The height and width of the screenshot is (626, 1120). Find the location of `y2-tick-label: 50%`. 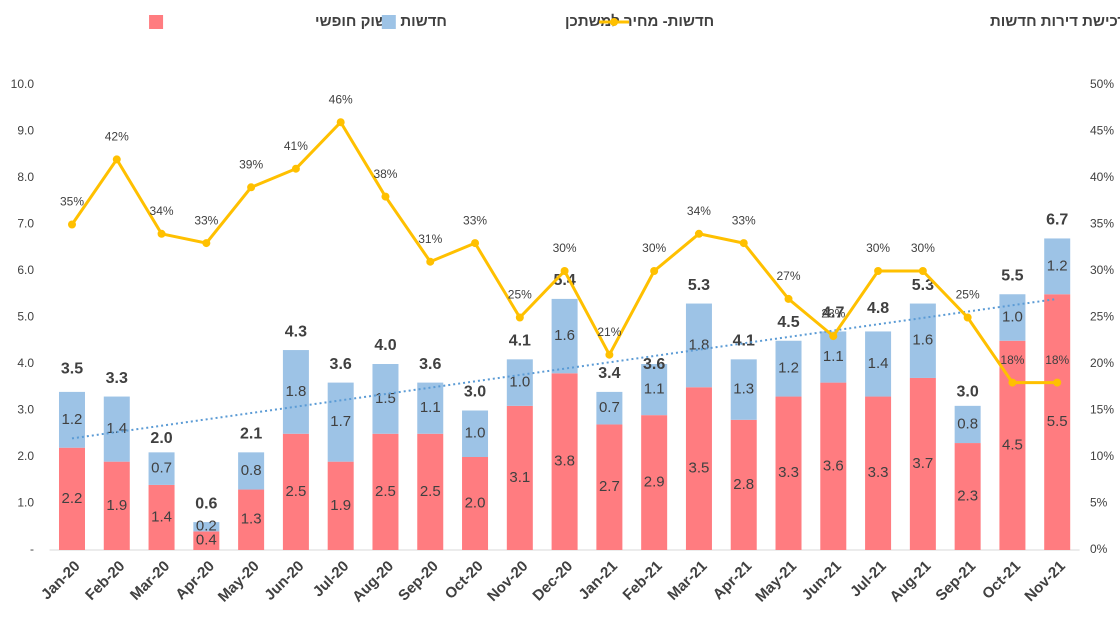

y2-tick-label: 50% is located at coordinates (1102, 84).